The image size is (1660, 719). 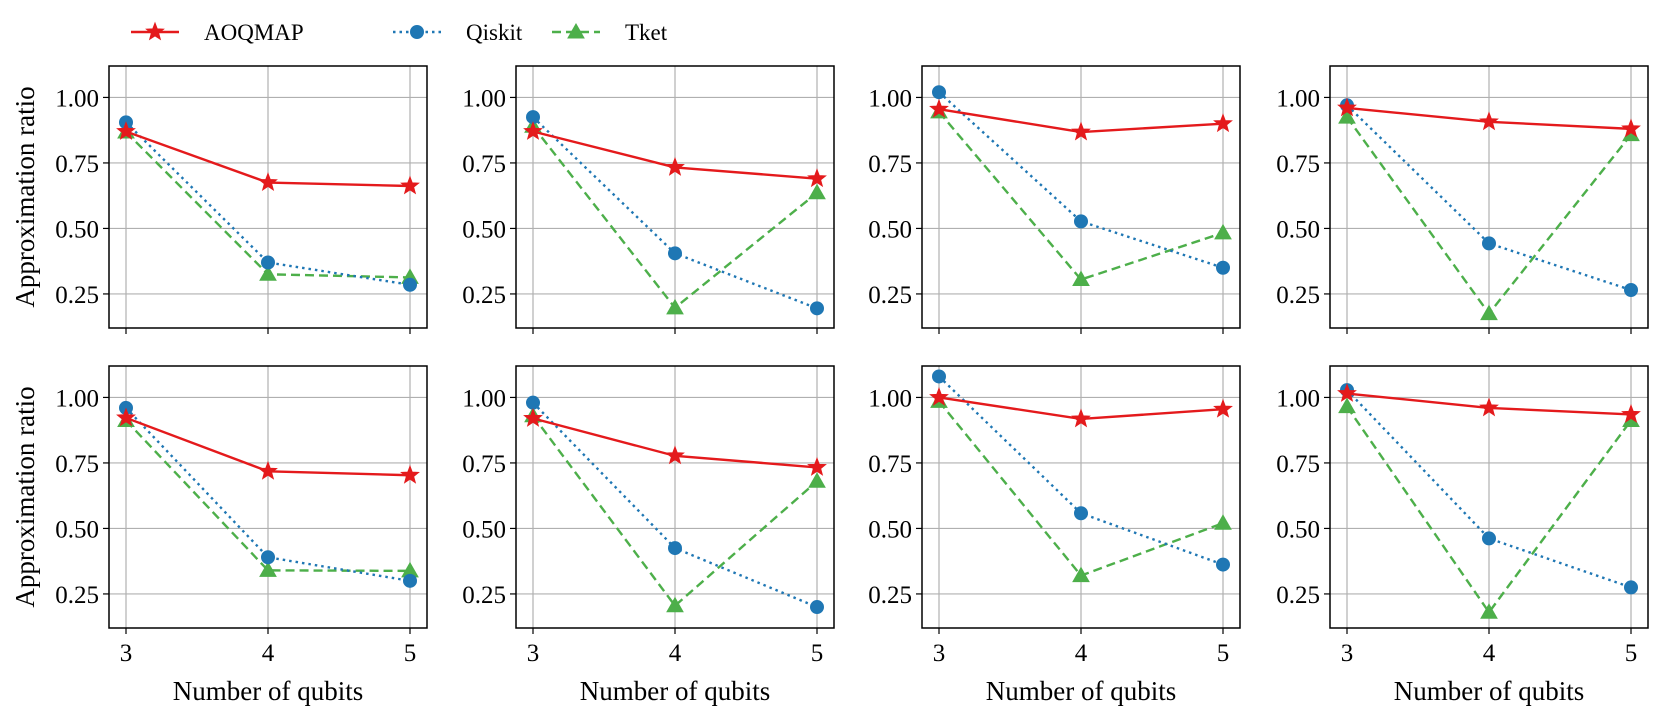 I want to click on legend-label-qiskit: Qiskit, so click(x=494, y=32).